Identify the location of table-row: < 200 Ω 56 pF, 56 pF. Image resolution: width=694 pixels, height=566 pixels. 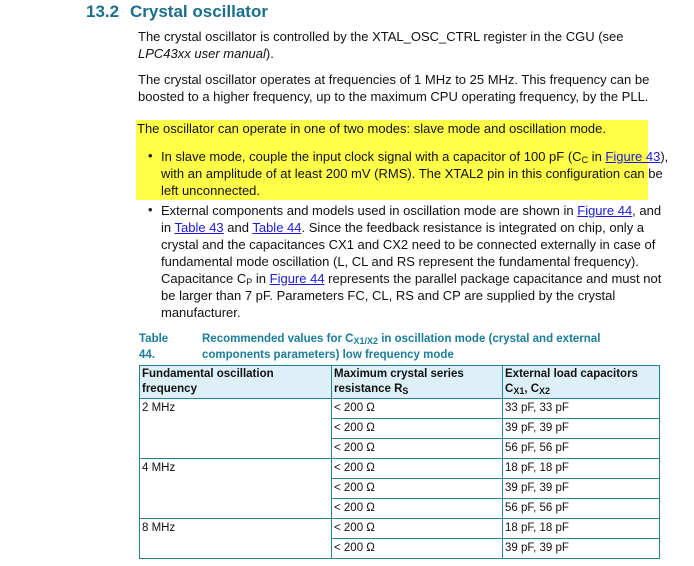
(400, 448).